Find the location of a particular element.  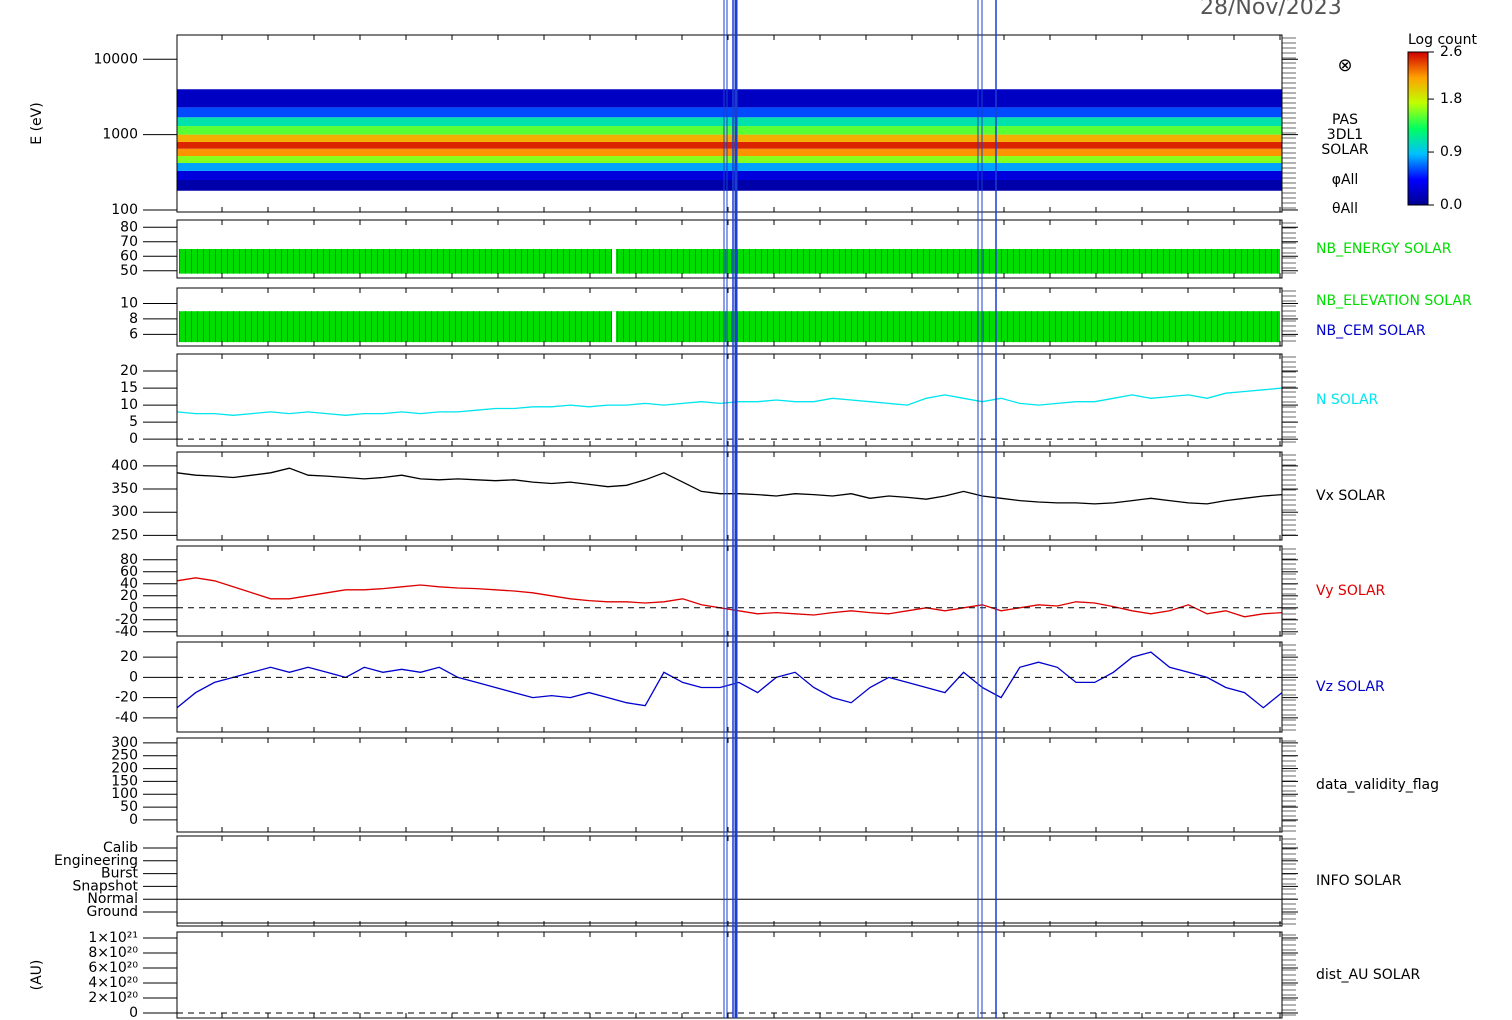

y-tick-label: 70 is located at coordinates (129, 242).